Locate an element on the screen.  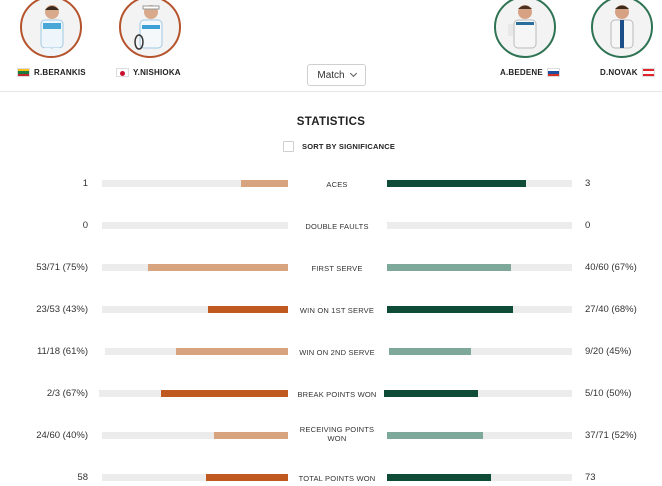
sort-label: SORT BY SIGNIFICANCE is located at coordinates (349, 146).